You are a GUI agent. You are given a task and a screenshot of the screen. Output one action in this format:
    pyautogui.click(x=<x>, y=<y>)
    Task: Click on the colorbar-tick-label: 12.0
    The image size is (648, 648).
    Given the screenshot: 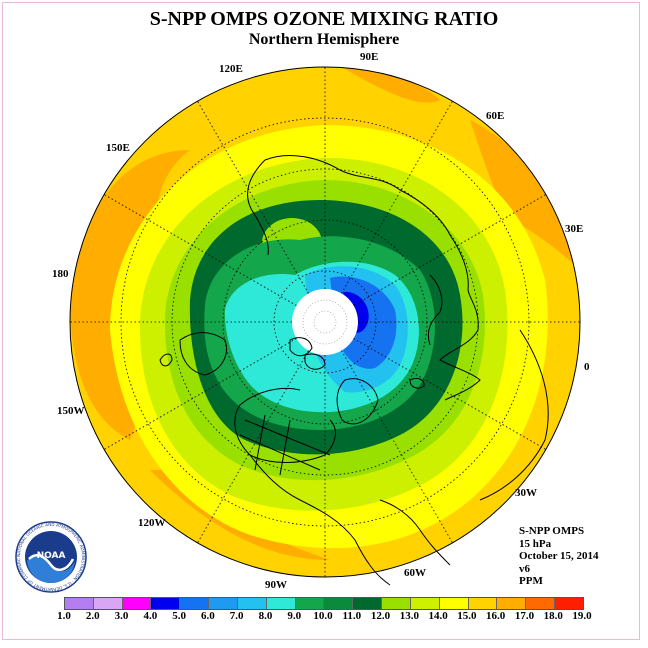 What is the action you would take?
    pyautogui.click(x=380, y=616)
    